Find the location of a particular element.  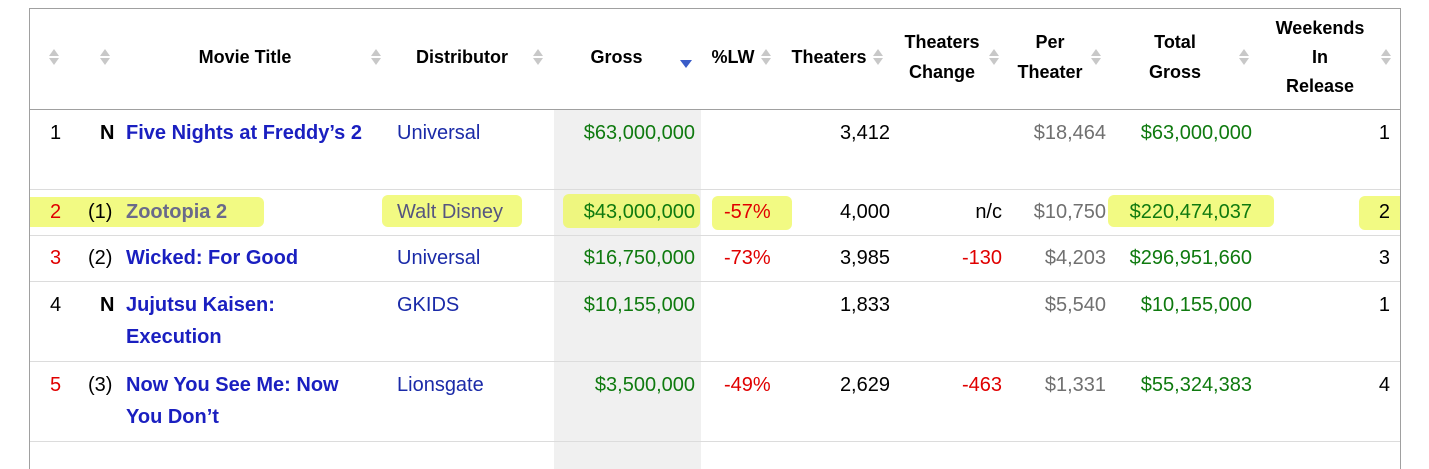

last-week-rank: (2) is located at coordinates (100, 258).